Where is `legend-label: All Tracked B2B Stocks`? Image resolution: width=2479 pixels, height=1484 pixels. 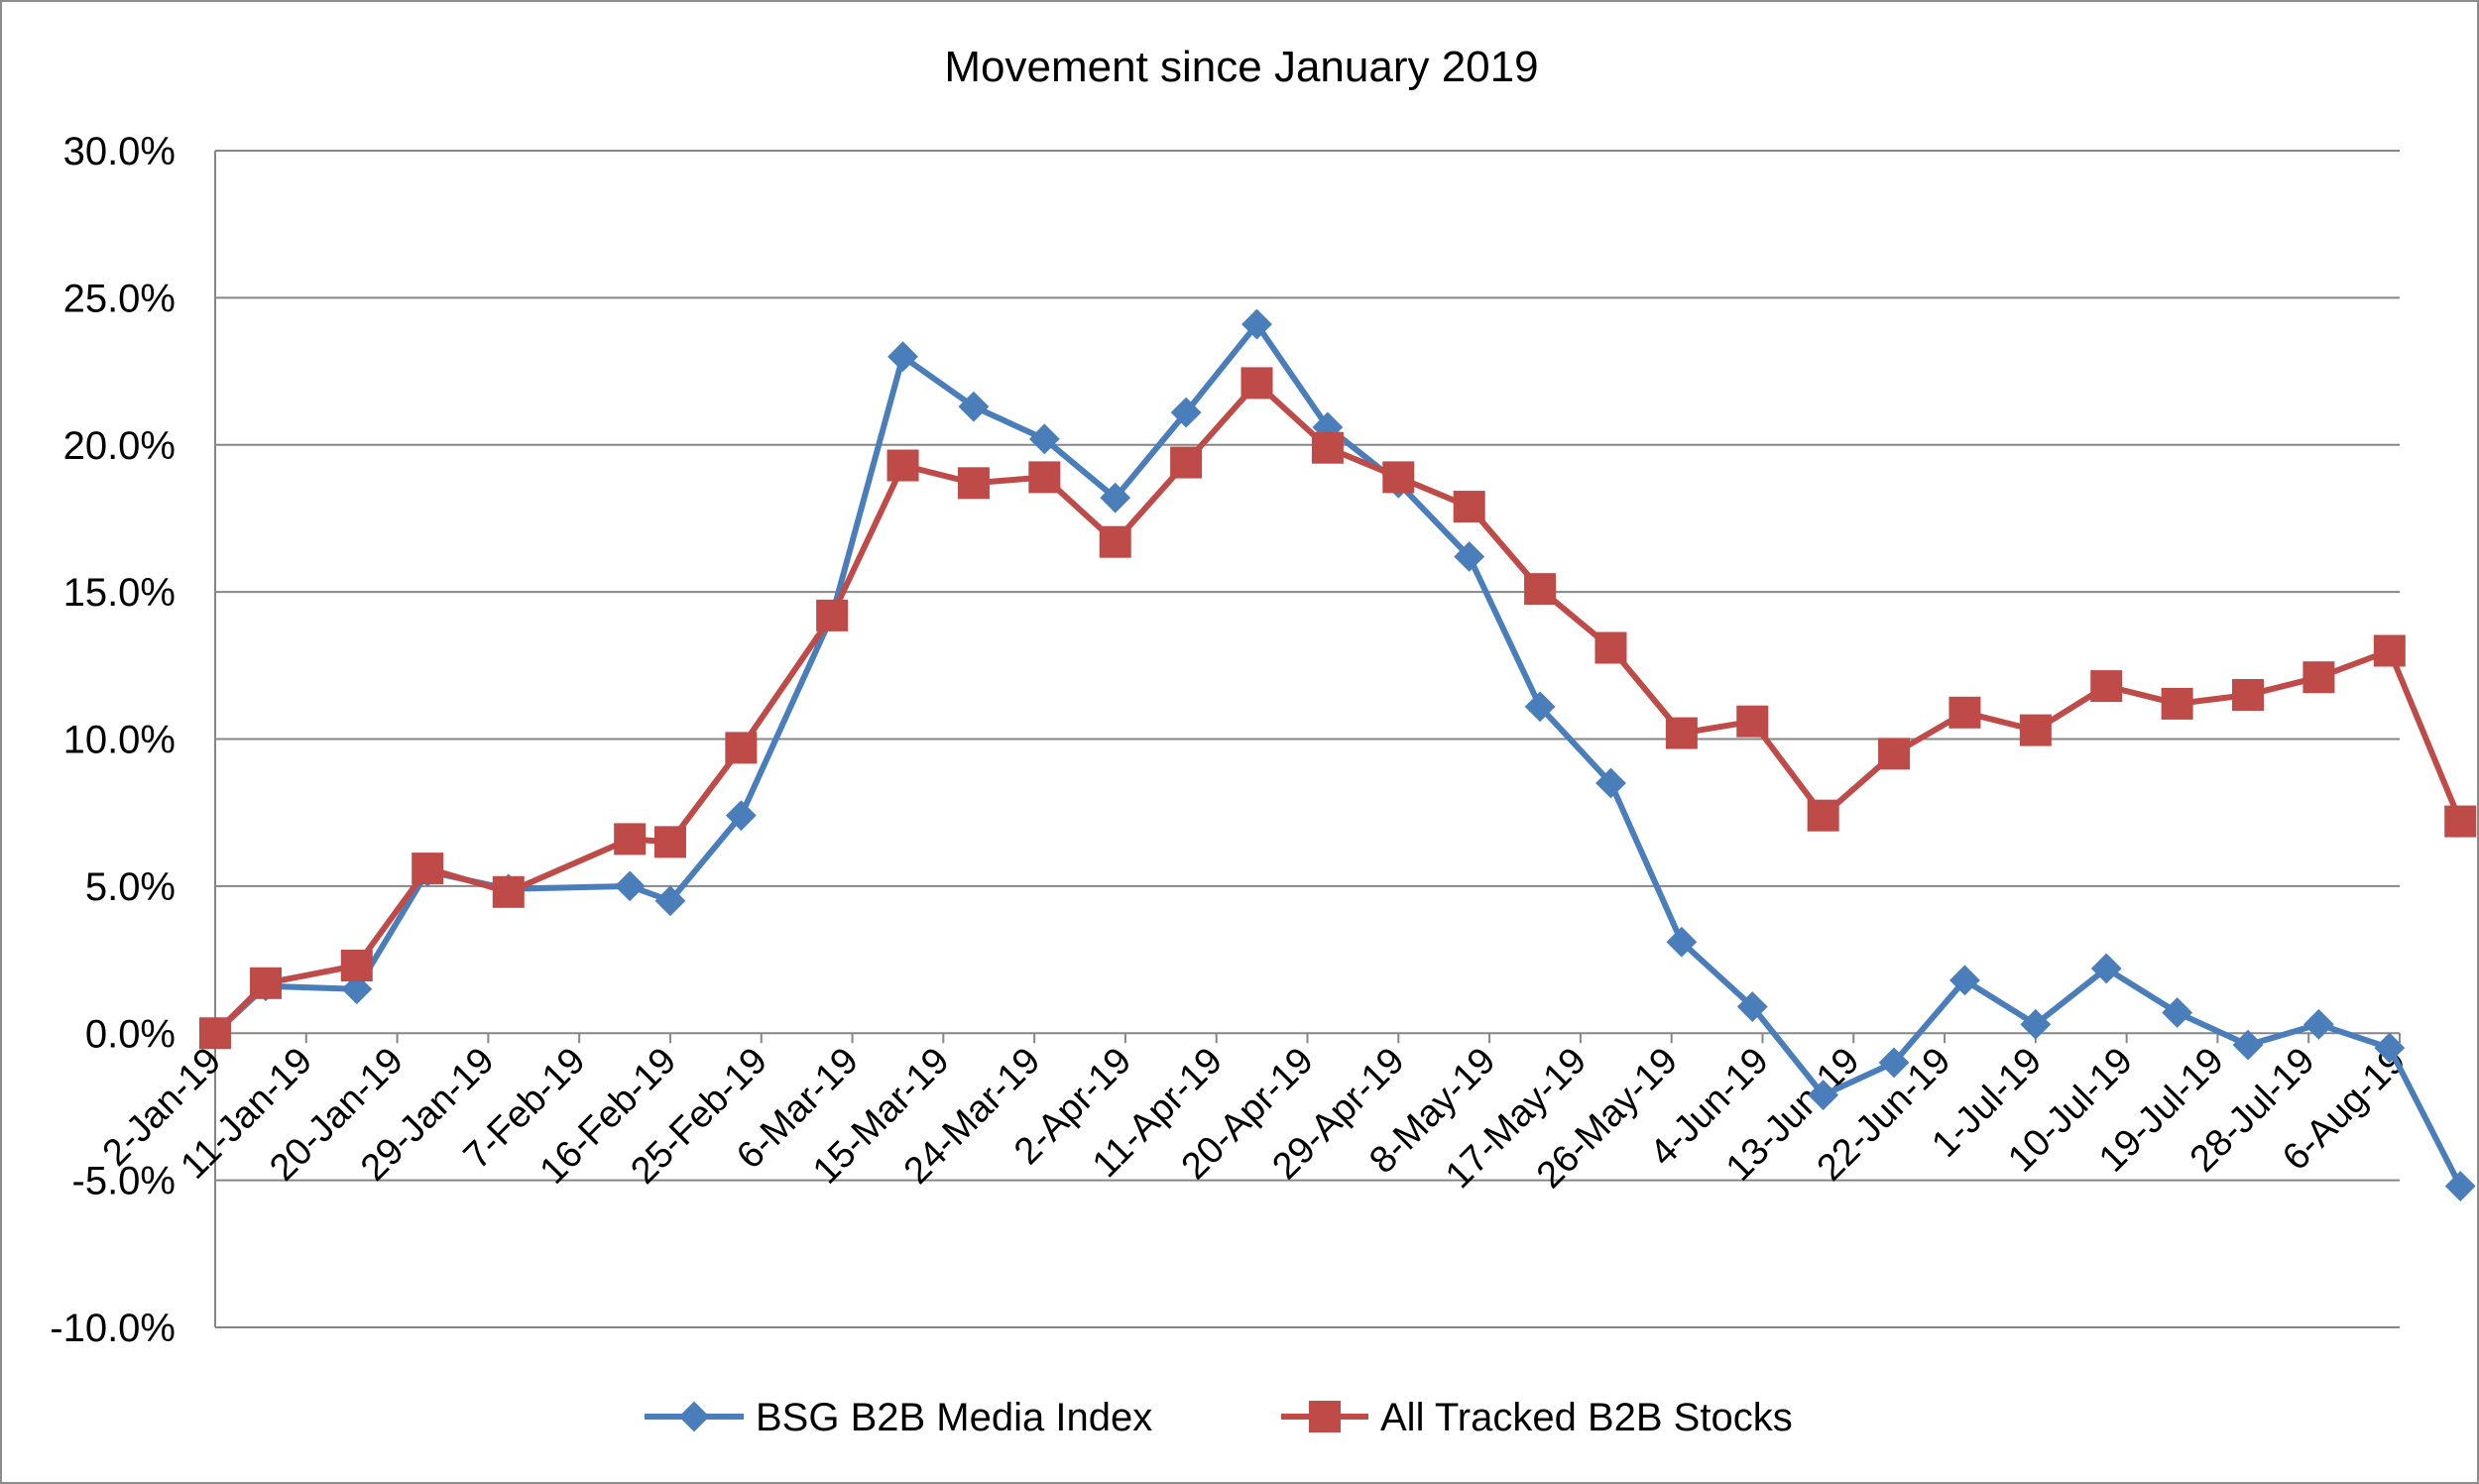
legend-label: All Tracked B2B Stocks is located at coordinates (1586, 1417).